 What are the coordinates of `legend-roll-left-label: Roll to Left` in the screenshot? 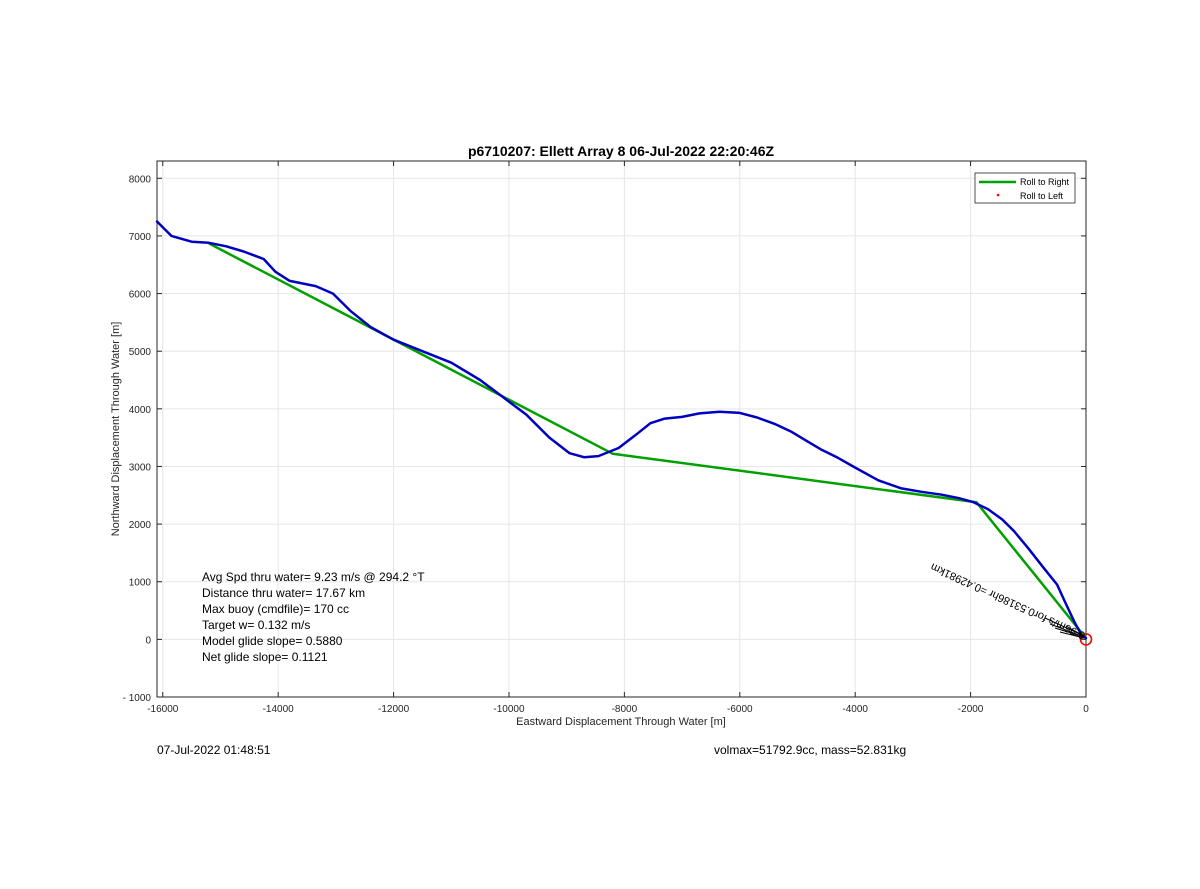 It's located at (1042, 196).